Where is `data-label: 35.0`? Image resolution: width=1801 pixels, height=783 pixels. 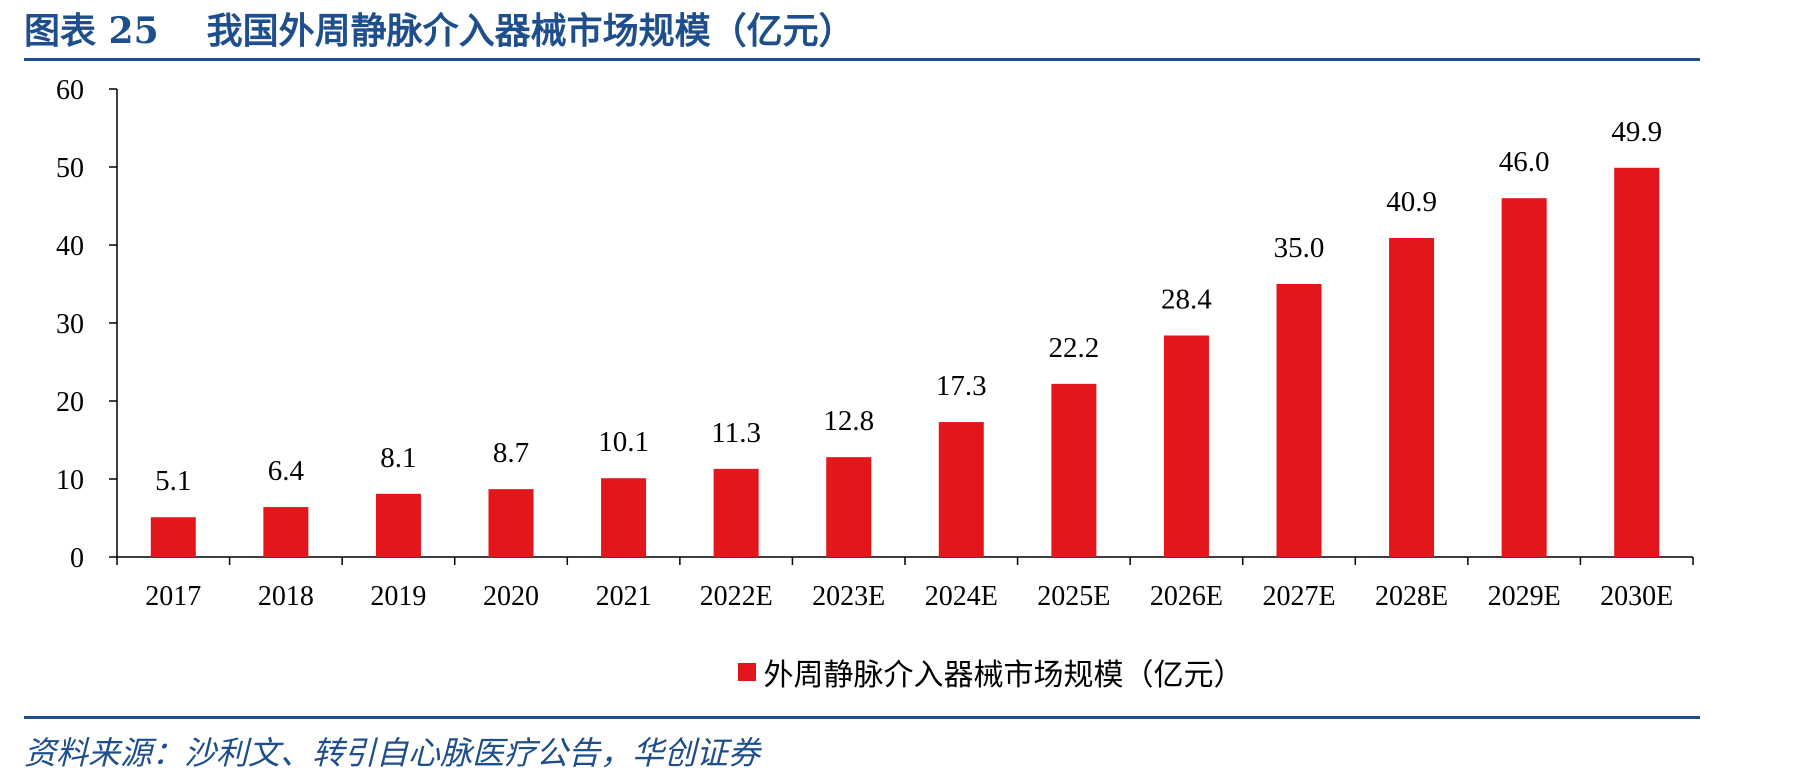 data-label: 35.0 is located at coordinates (1299, 248).